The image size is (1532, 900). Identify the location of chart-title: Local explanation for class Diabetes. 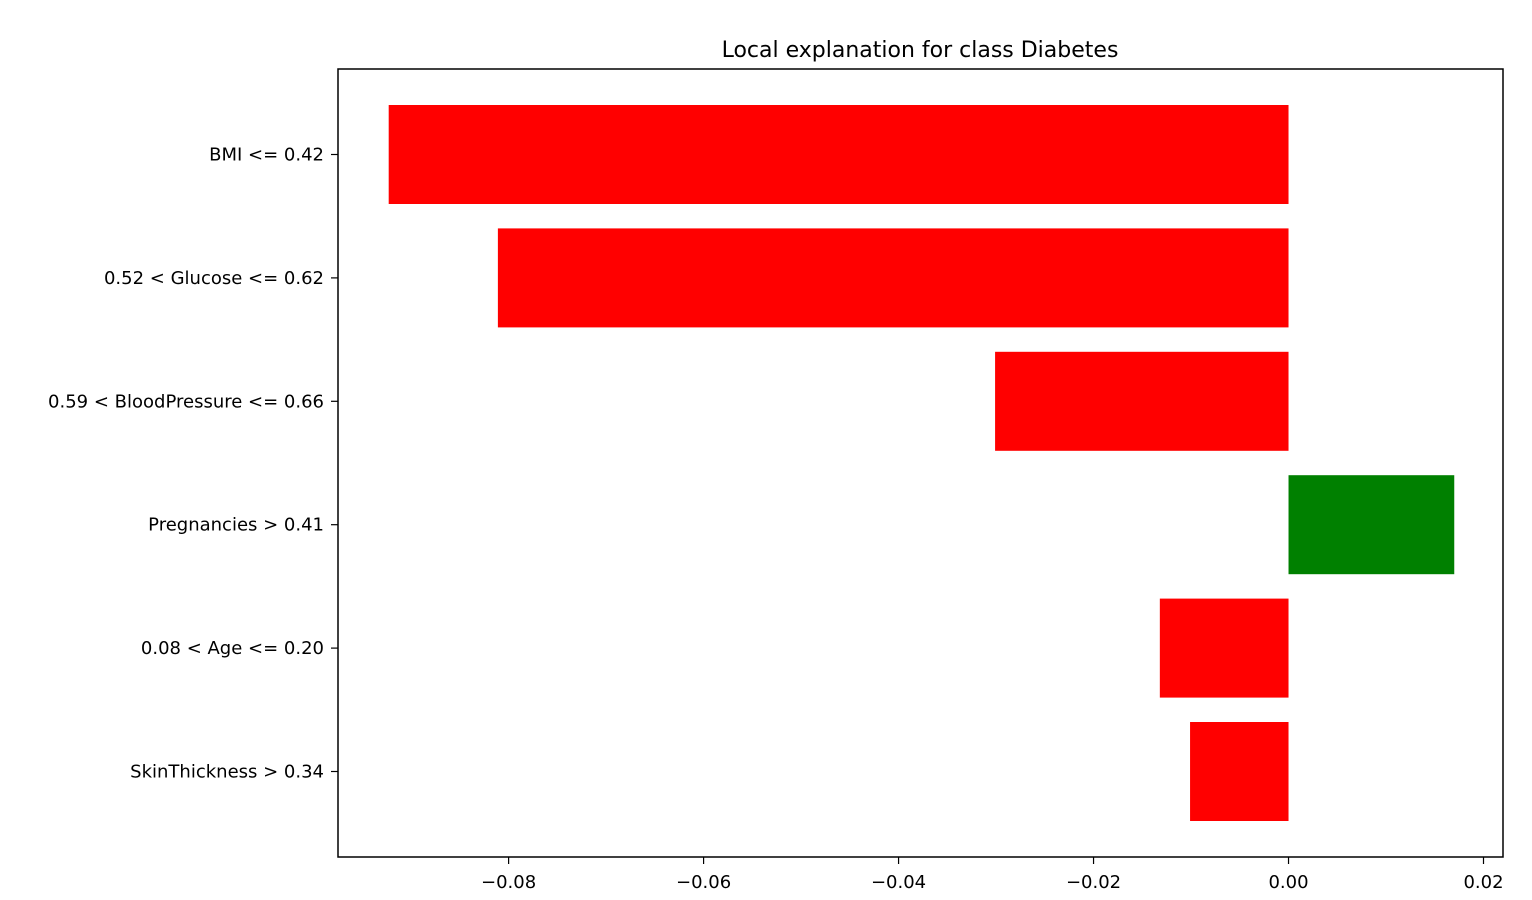
(920, 50).